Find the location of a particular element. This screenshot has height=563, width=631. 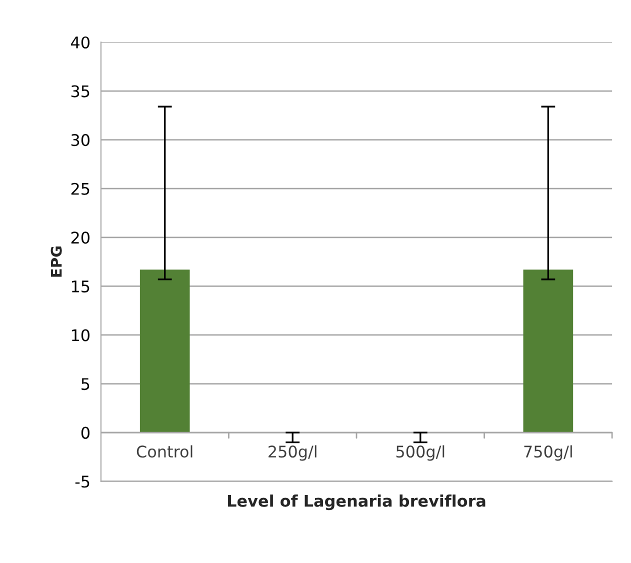

x-axis-title: Level of Lagenaria breviflora is located at coordinates (357, 502).